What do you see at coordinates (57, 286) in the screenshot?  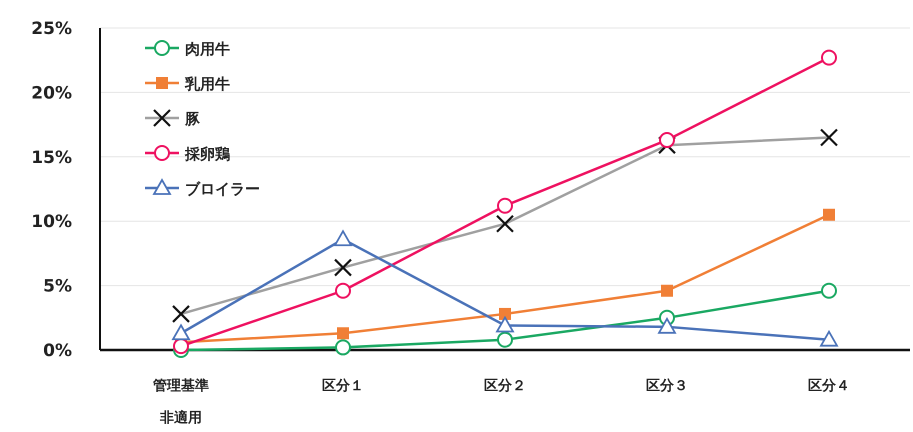 I see `y-tick-label: 5%` at bounding box center [57, 286].